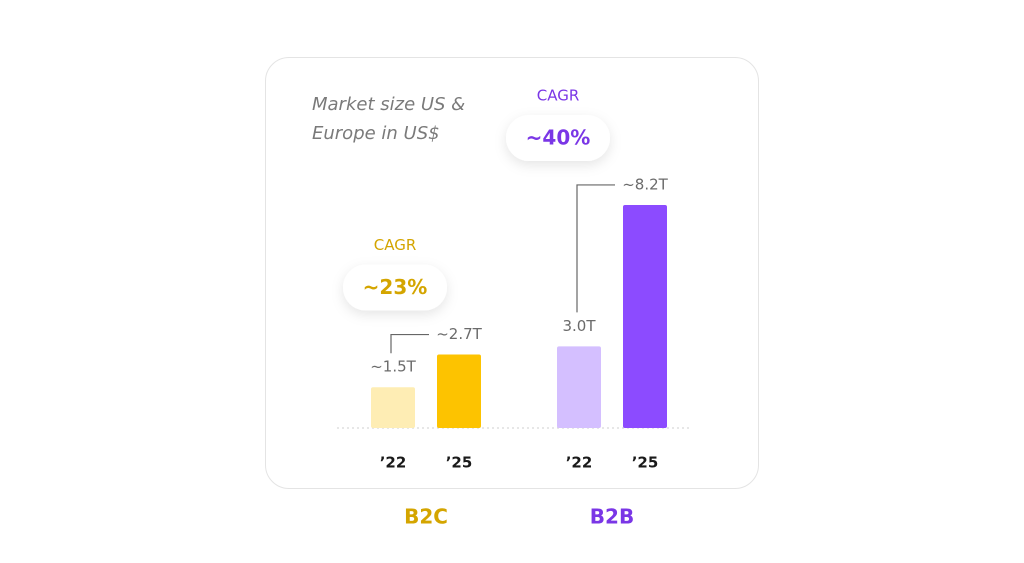  What do you see at coordinates (579, 326) in the screenshot?
I see `value-label: 3.0T` at bounding box center [579, 326].